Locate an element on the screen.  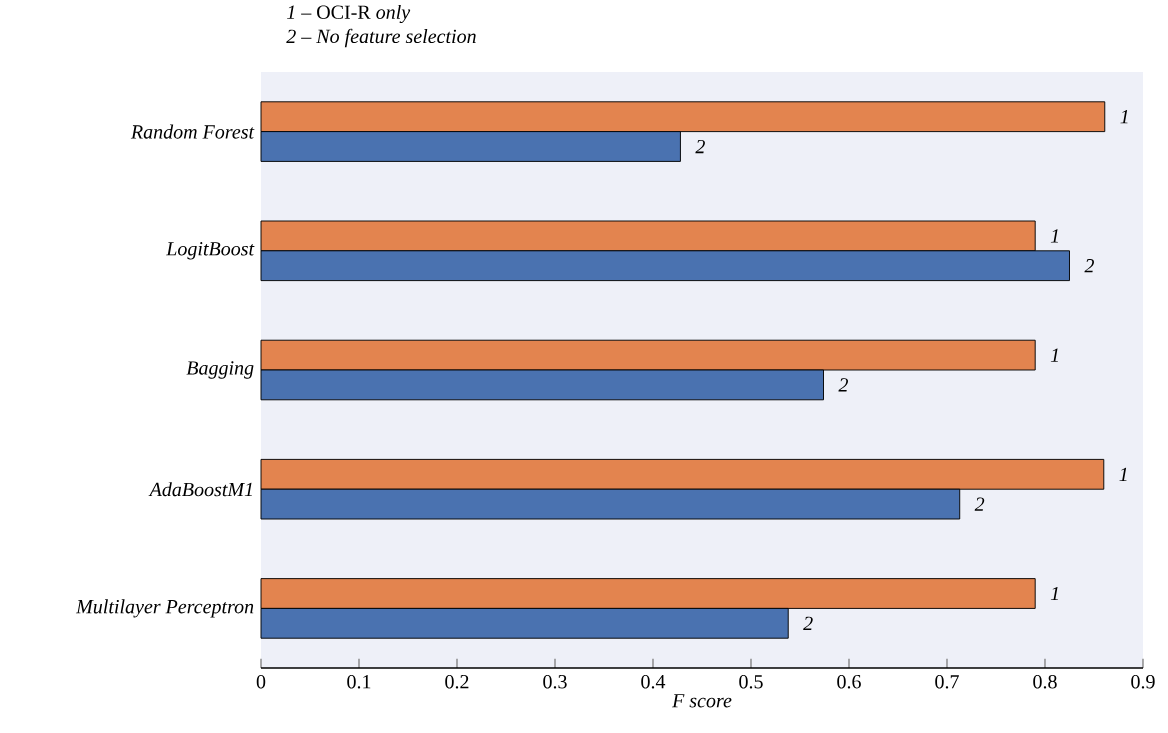
x-tick-label: 0.9 is located at coordinates (1143, 681).